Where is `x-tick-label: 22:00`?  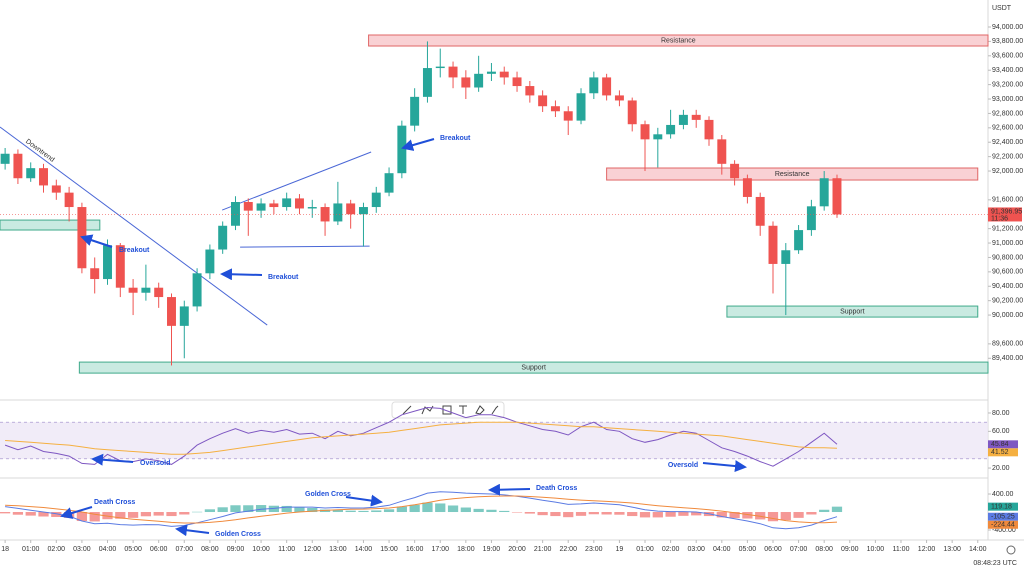 x-tick-label: 22:00 is located at coordinates (568, 549).